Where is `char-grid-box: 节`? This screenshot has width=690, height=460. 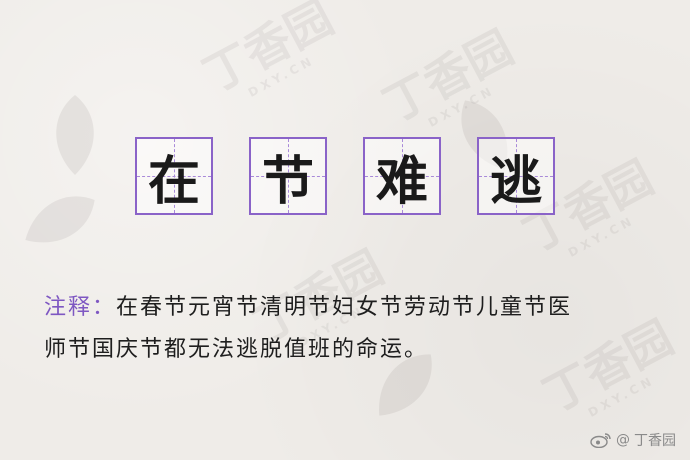
char-grid-box: 节 is located at coordinates (288, 176).